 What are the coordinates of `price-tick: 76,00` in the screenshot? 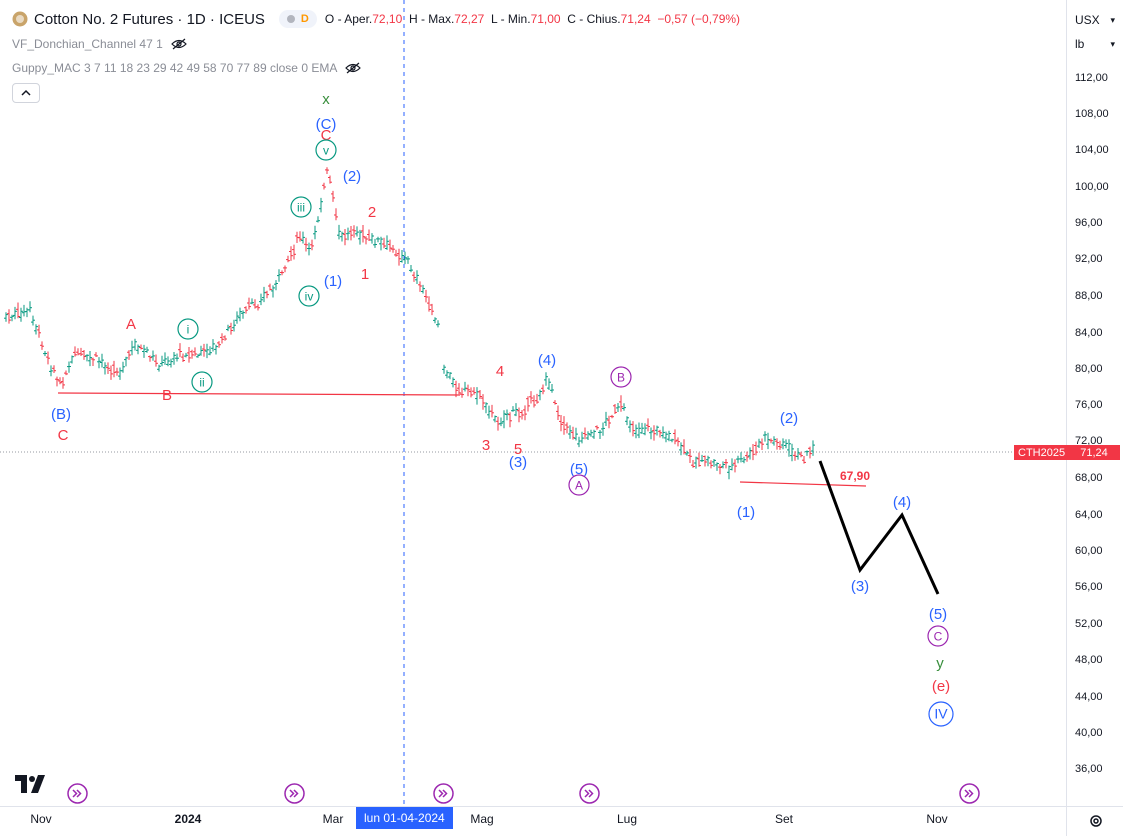 It's located at (1089, 405).